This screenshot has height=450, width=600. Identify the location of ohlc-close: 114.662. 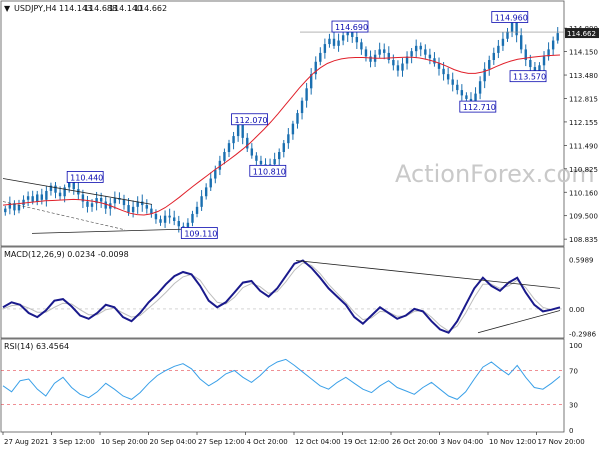
(150, 8).